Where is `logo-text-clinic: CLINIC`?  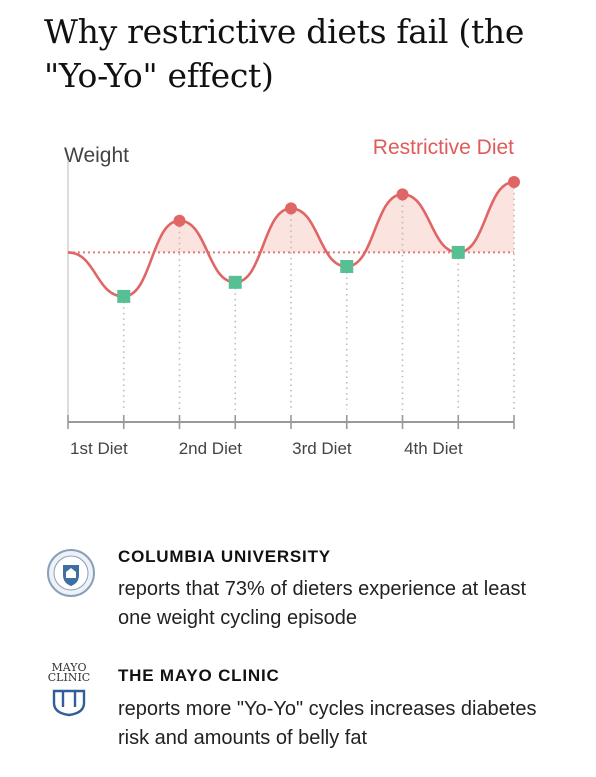 logo-text-clinic: CLINIC is located at coordinates (69, 677).